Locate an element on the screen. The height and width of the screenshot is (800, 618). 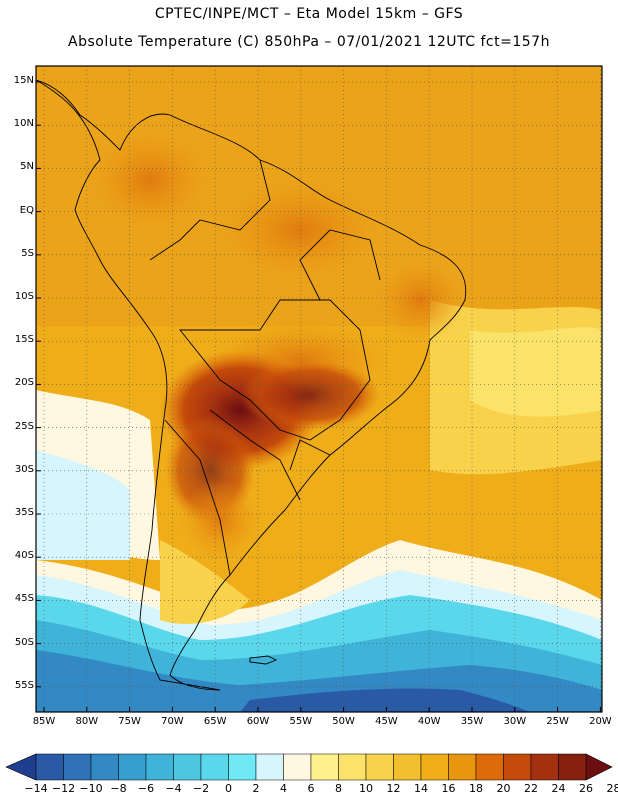
lon-label: 60W is located at coordinates (258, 721).